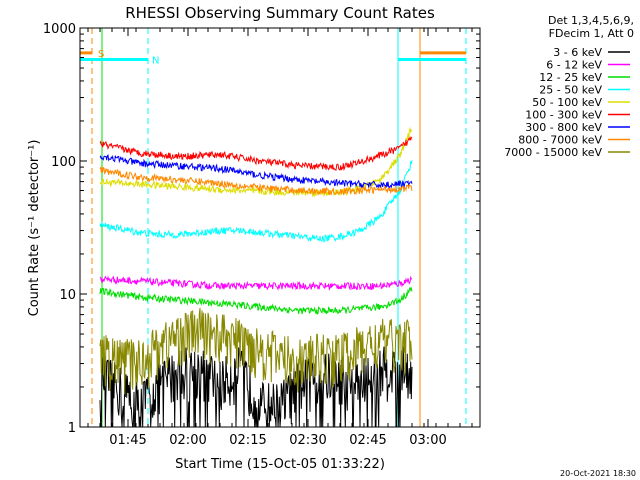 This screenshot has width=640, height=480. What do you see at coordinates (72, 428) in the screenshot?
I see `y-tick-label: 1` at bounding box center [72, 428].